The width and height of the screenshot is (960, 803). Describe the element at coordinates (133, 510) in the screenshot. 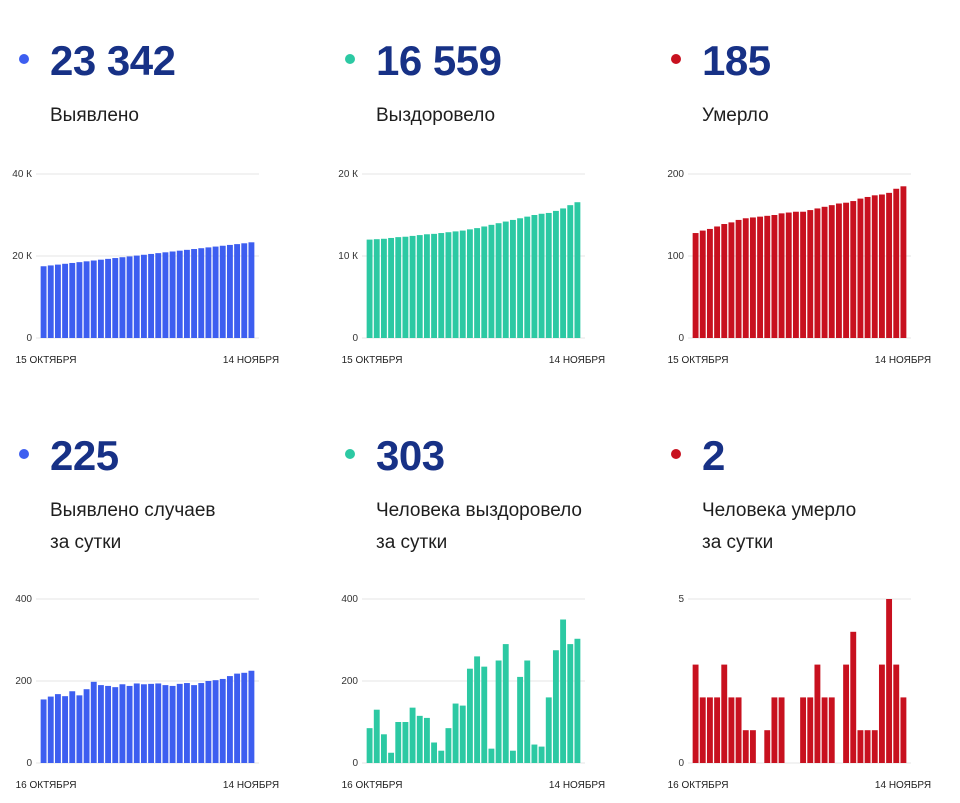

I see `daily-detected-label-line1: Выявлено случаев` at that location.